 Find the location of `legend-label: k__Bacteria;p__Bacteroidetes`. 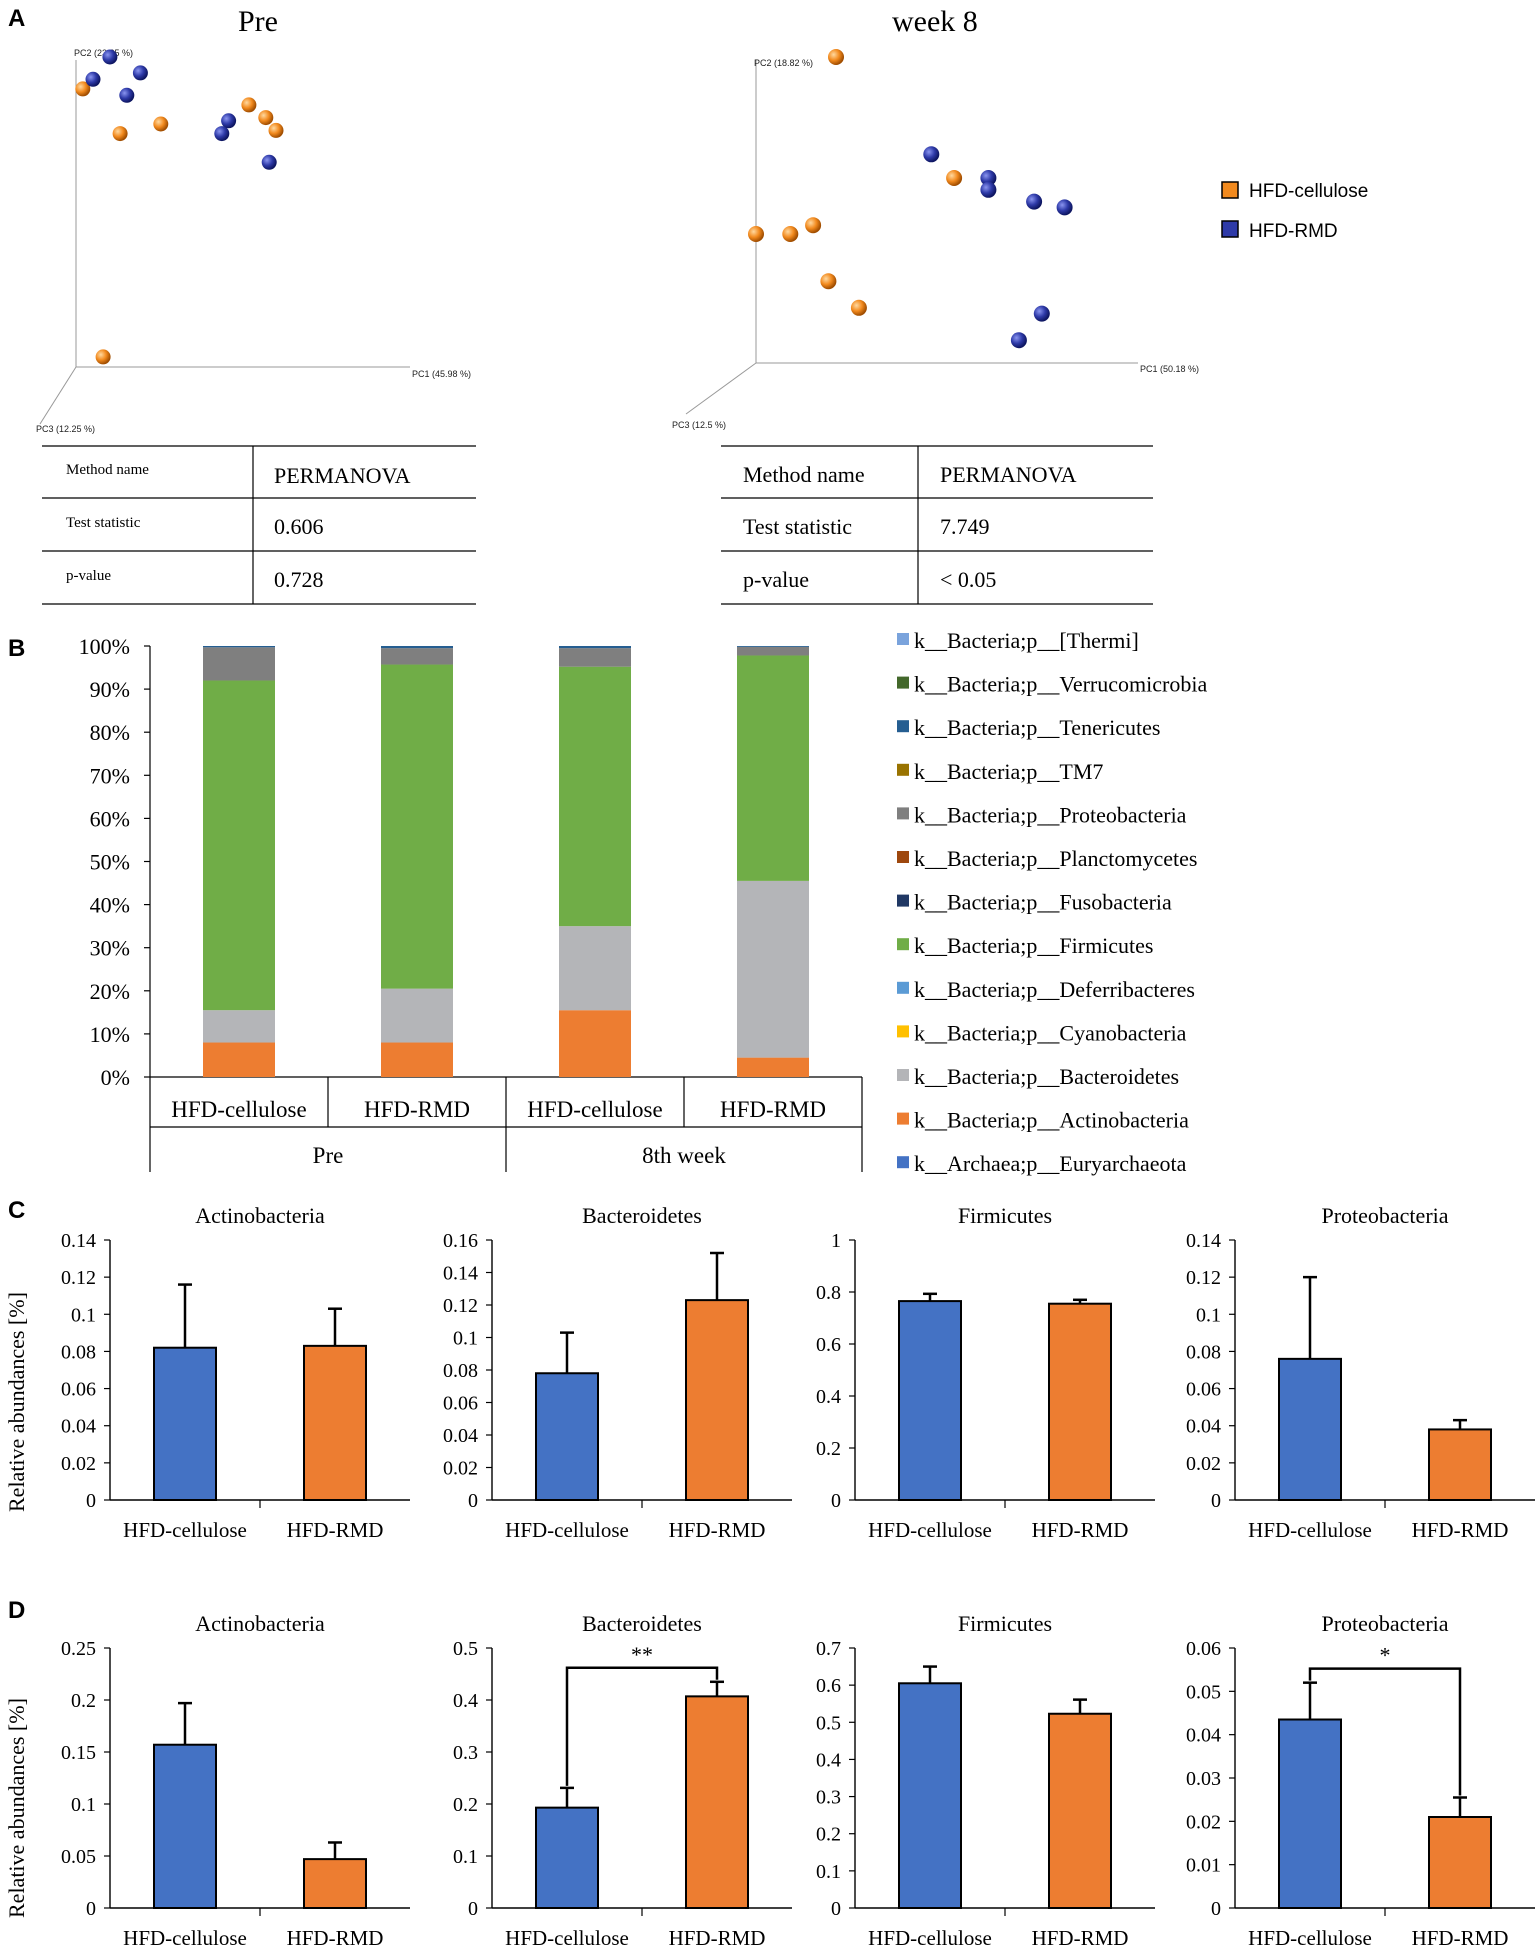

legend-label: k__Bacteria;p__Bacteroidetes is located at coordinates (1046, 1076).